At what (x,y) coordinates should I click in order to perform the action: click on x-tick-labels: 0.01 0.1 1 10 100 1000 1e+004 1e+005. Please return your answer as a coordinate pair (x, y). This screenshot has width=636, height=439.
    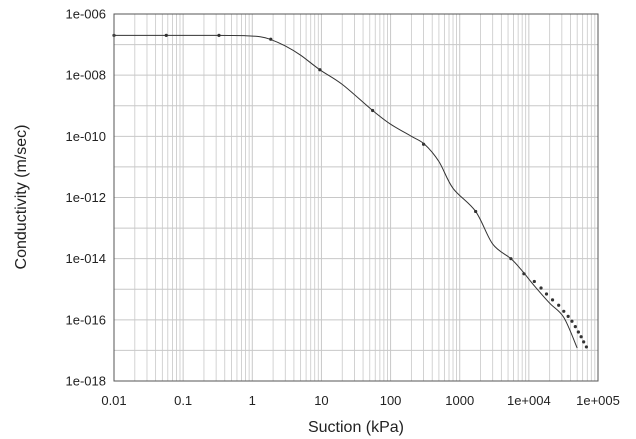
    Looking at the image, I should click on (360, 400).